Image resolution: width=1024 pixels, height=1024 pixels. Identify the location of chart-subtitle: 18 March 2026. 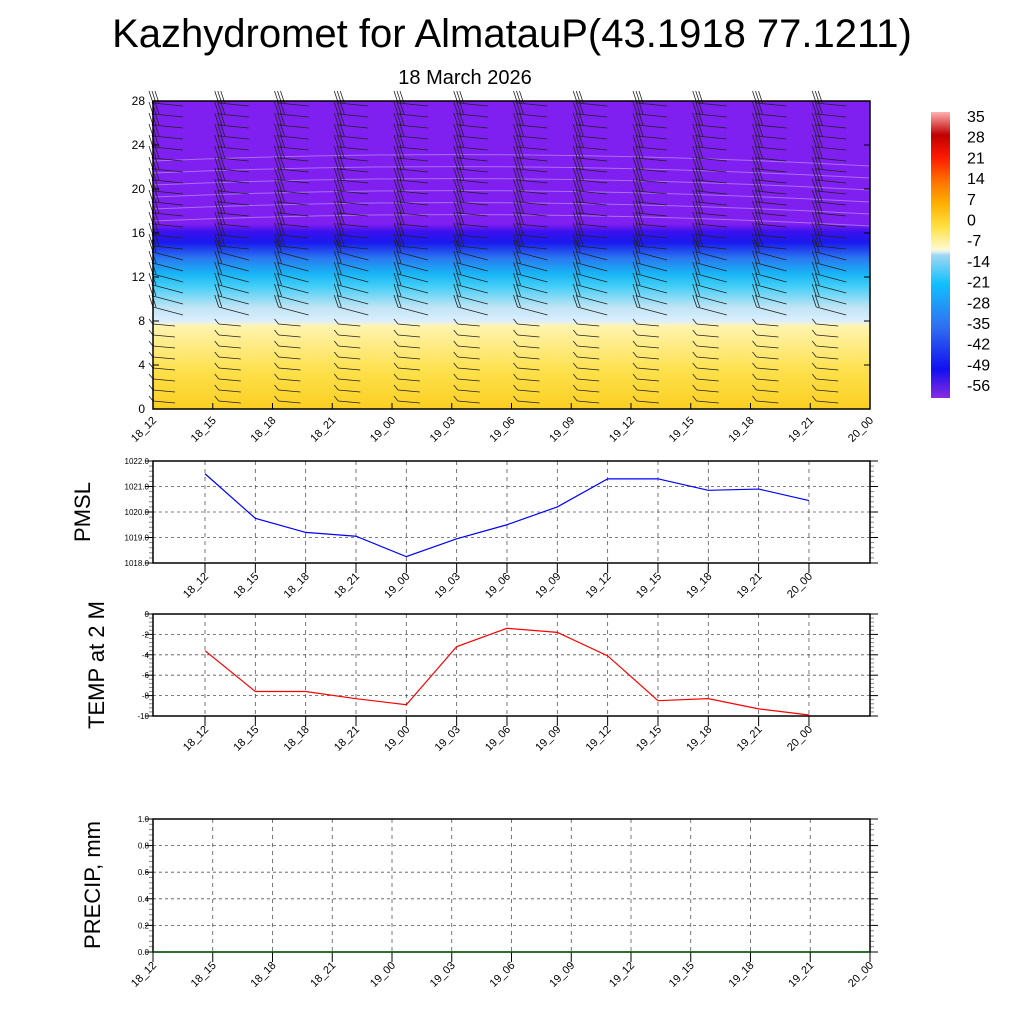
(465, 78).